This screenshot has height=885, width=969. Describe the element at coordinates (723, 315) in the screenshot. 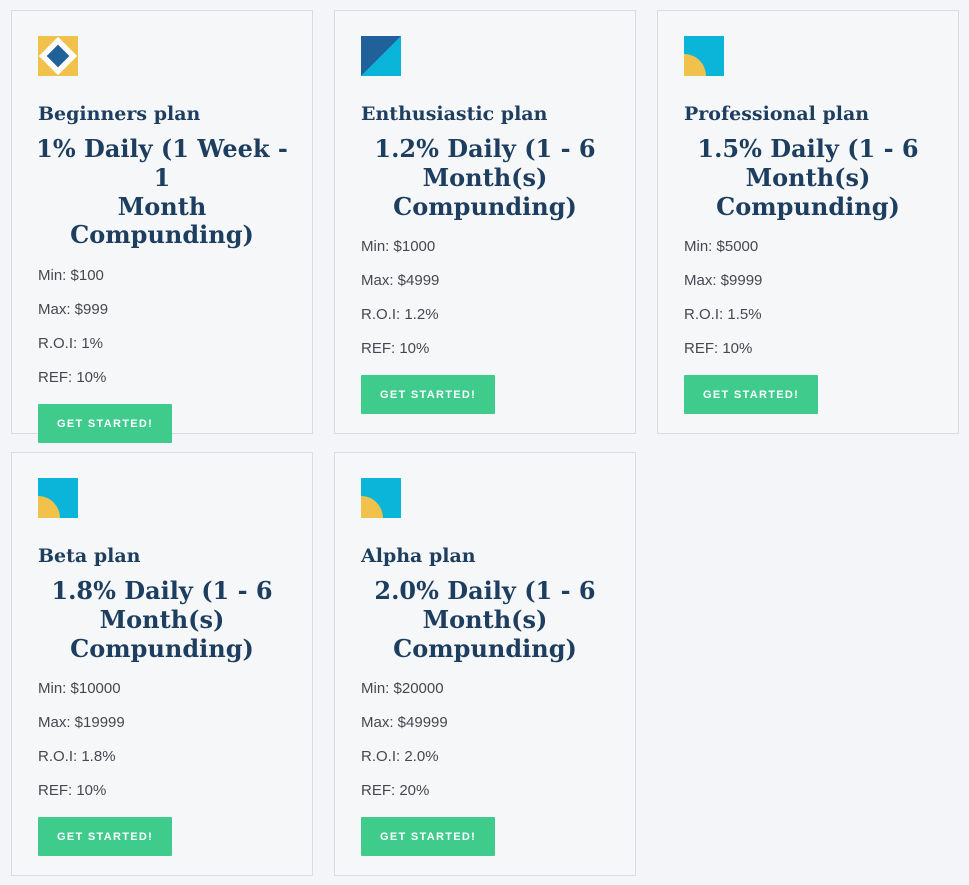

I see `plan-roi: R.O.I: 1.5%` at that location.